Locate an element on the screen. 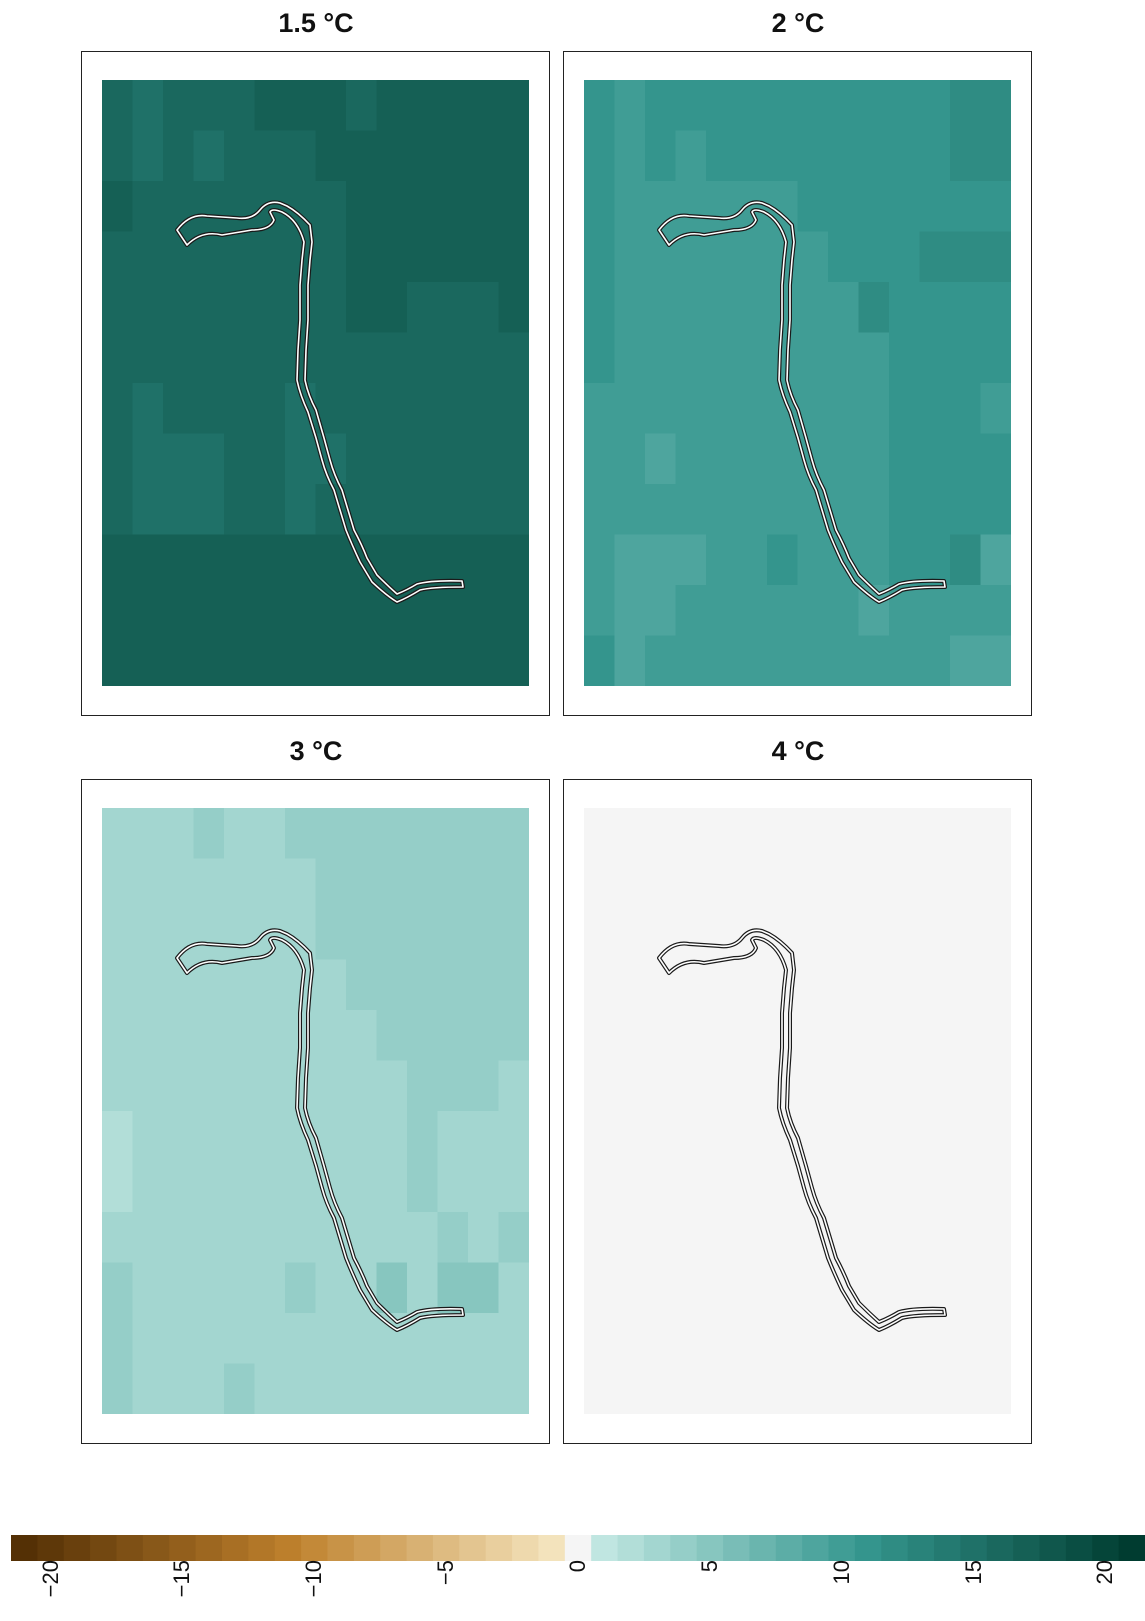 The image size is (1145, 1621). panel-title: 1.5 °C is located at coordinates (316, 23).